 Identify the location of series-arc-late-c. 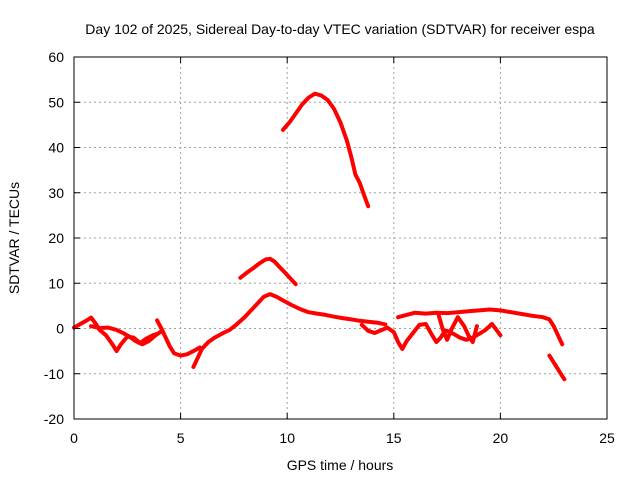
(457, 328).